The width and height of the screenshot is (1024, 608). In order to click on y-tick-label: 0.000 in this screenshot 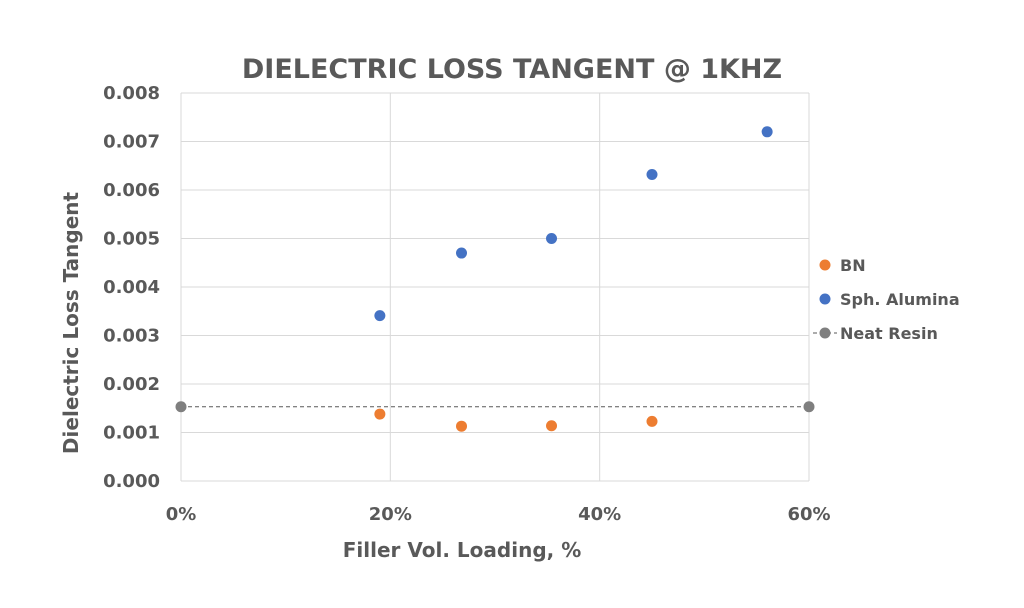, I will do `click(131, 481)`.